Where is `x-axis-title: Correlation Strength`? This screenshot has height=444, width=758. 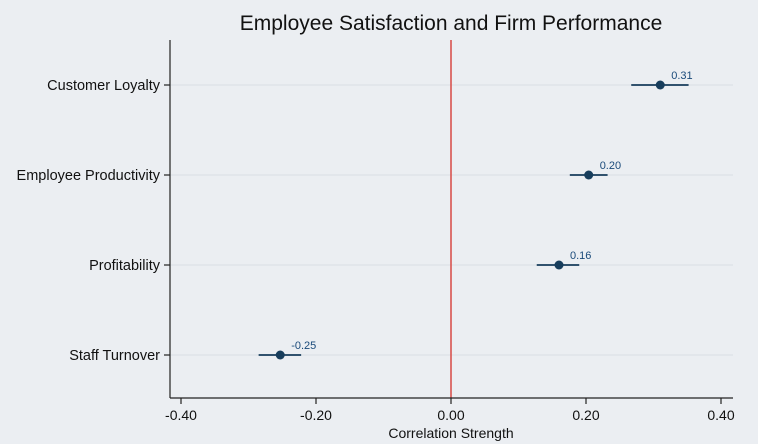
x-axis-title: Correlation Strength is located at coordinates (450, 433).